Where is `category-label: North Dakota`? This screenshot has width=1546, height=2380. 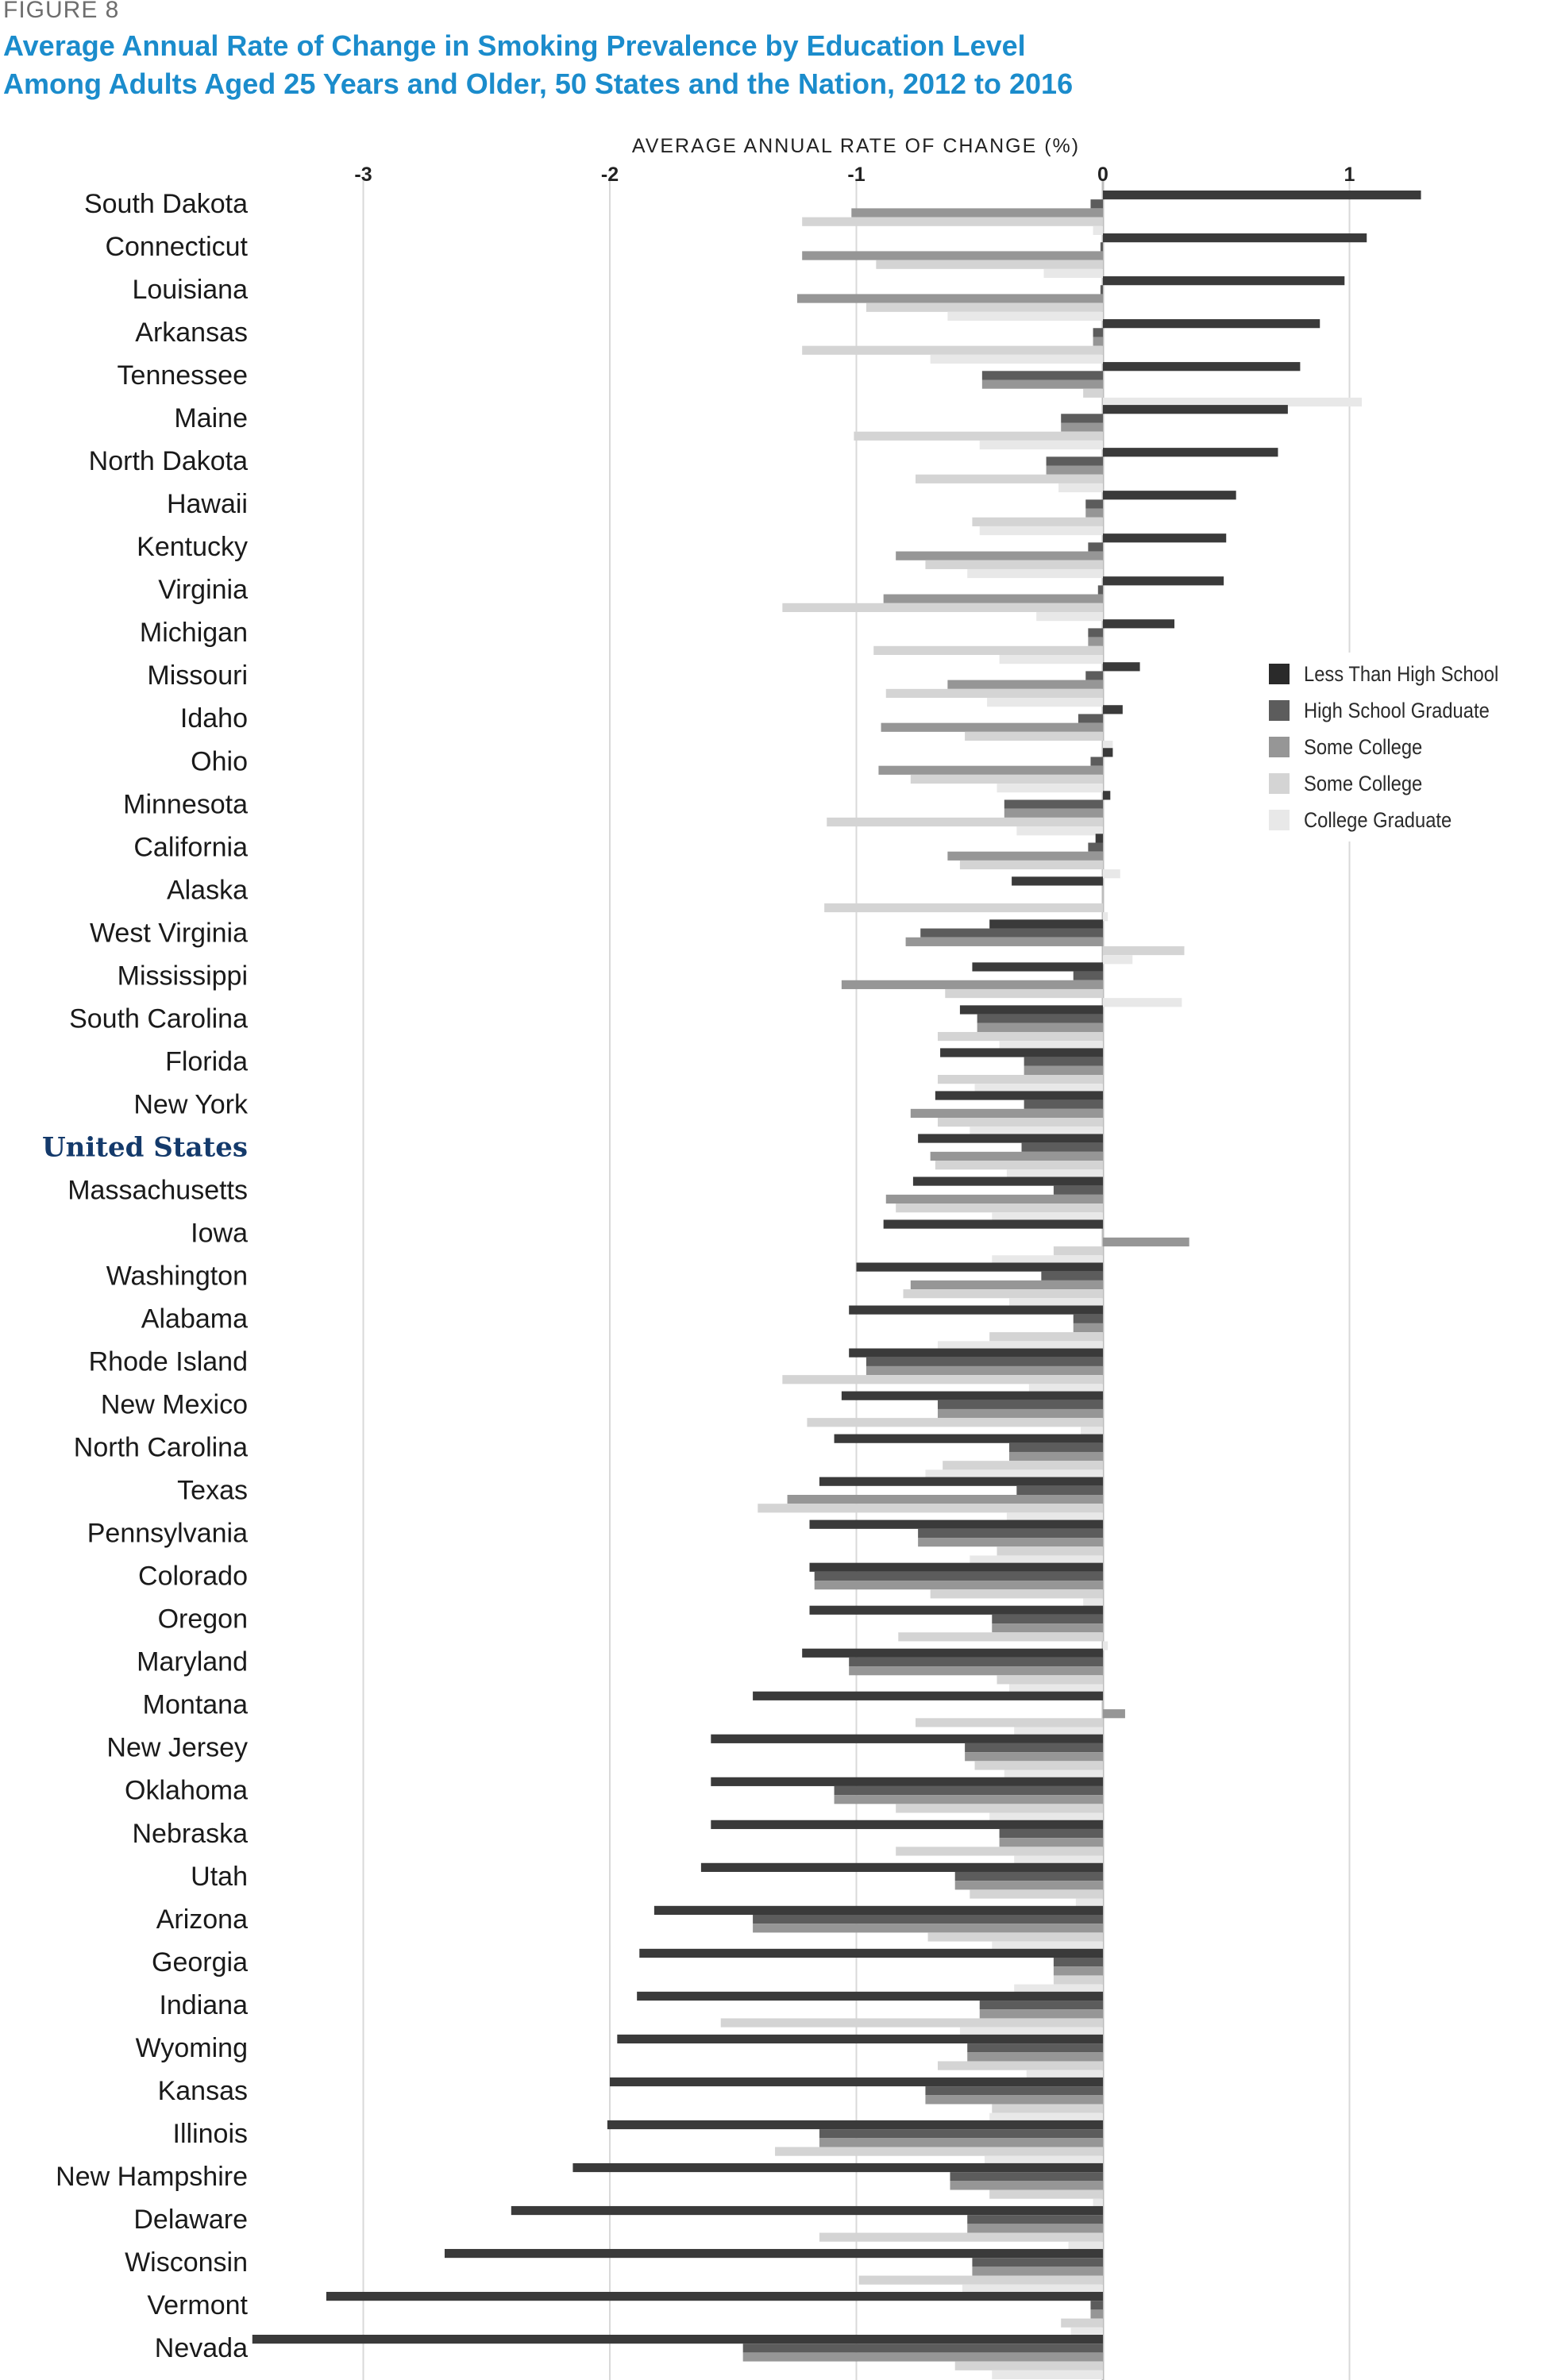
category-label: North Dakota is located at coordinates (168, 461).